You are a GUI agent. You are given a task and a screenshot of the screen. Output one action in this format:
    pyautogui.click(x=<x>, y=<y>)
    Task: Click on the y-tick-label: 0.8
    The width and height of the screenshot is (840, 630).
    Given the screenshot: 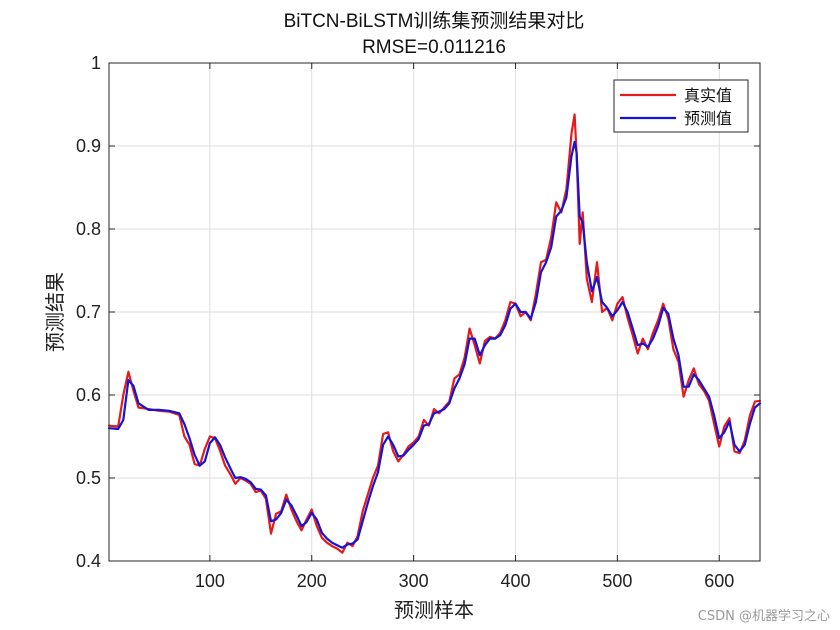 What is the action you would take?
    pyautogui.click(x=88, y=229)
    